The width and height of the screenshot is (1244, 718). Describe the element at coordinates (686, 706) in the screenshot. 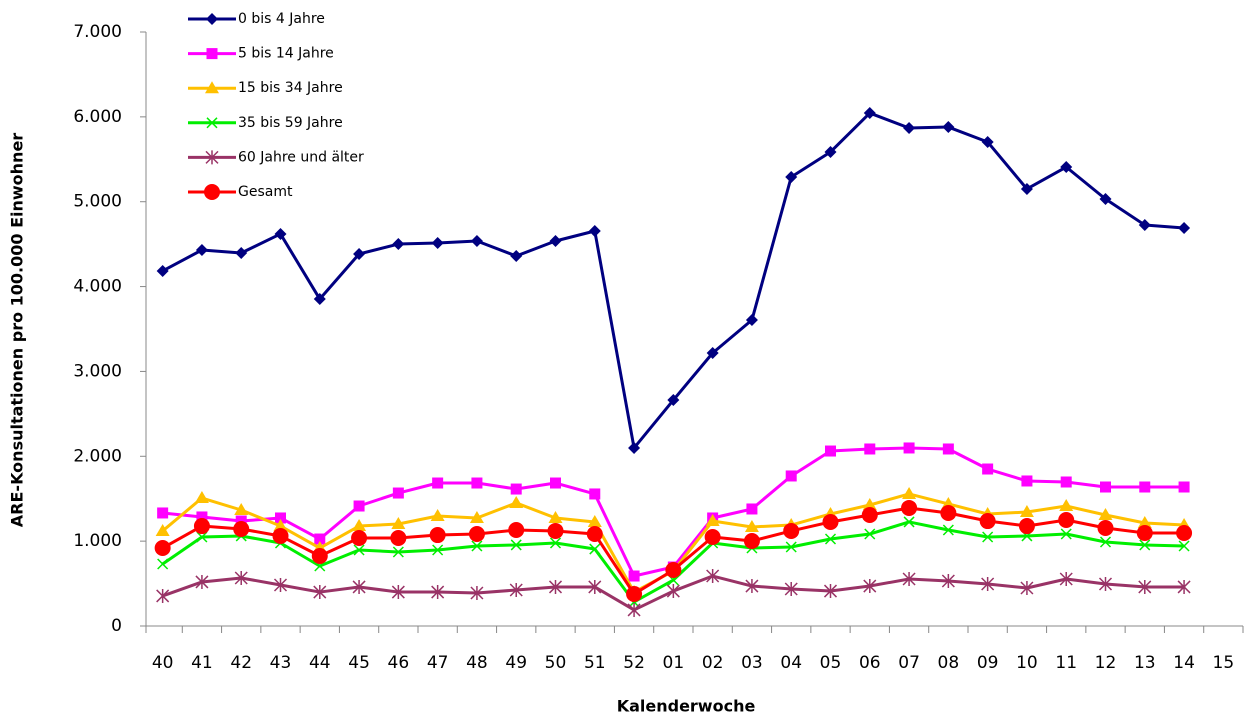

I see `x-axis-label: Kalenderwoche` at that location.